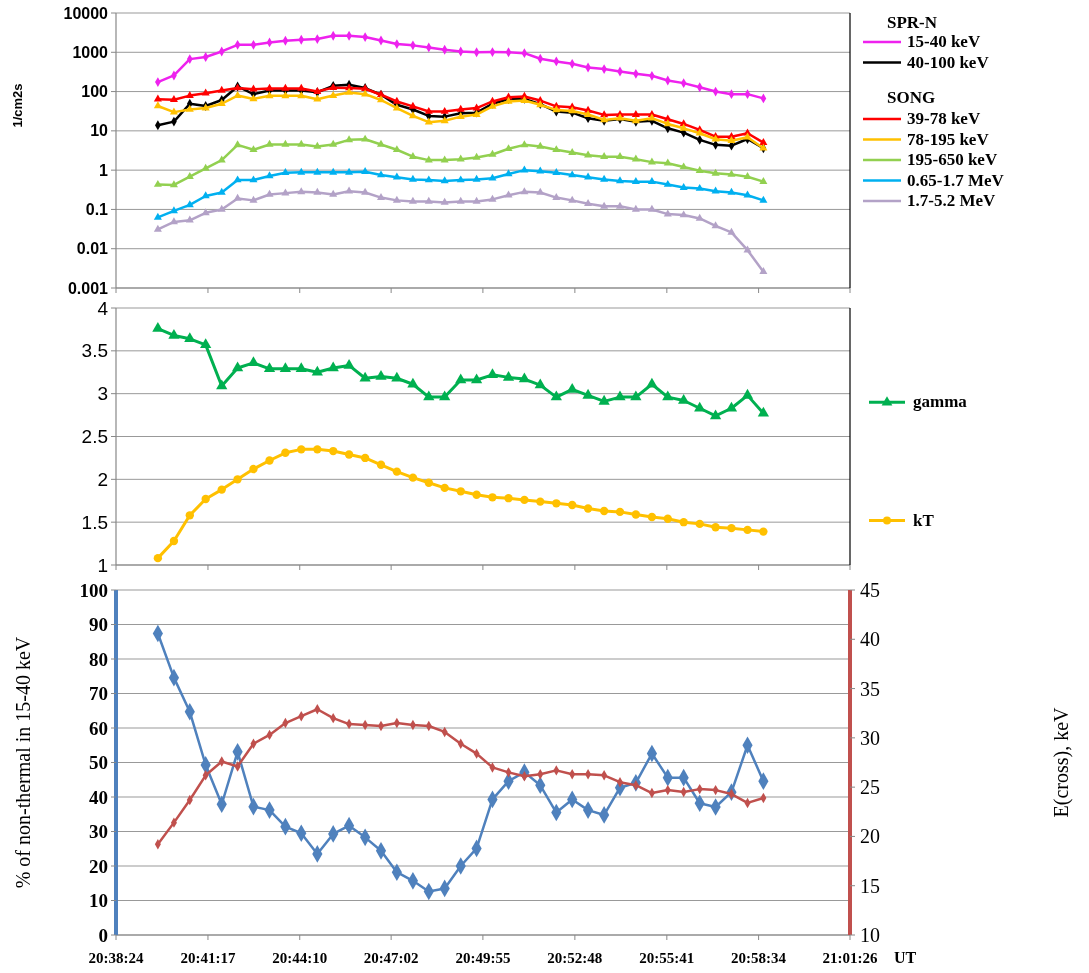  What do you see at coordinates (208, 958) in the screenshot?
I see `x-tick-label: 20:41:17` at bounding box center [208, 958].